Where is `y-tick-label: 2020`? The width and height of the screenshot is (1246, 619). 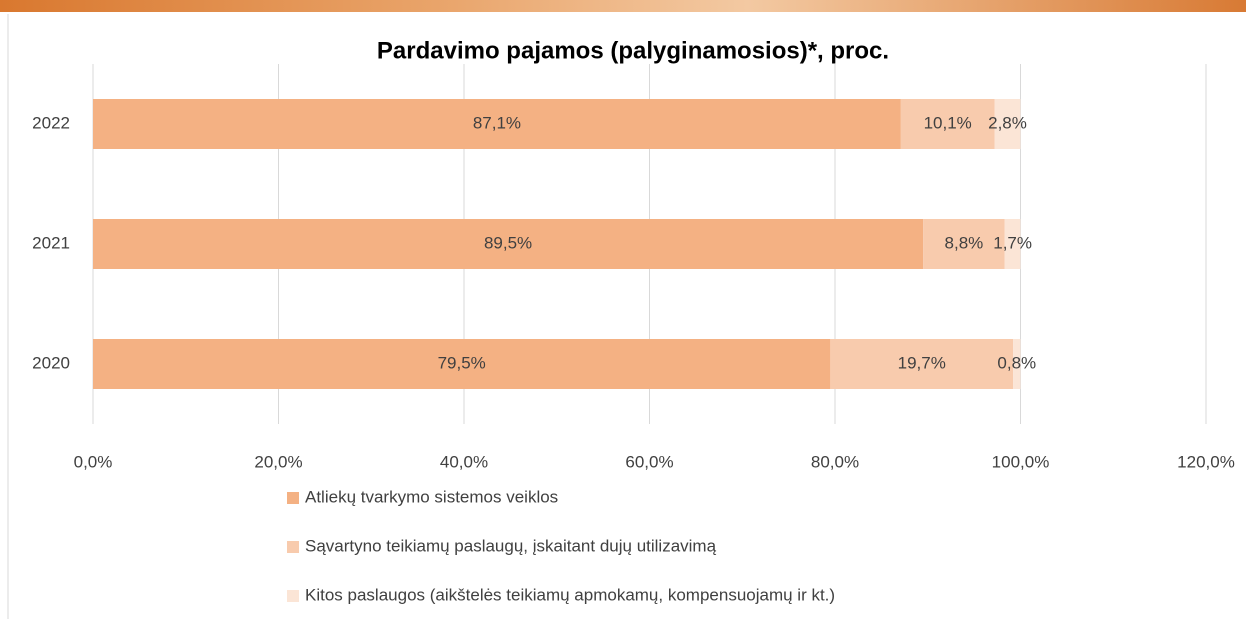
y-tick-label: 2020 is located at coordinates (51, 362).